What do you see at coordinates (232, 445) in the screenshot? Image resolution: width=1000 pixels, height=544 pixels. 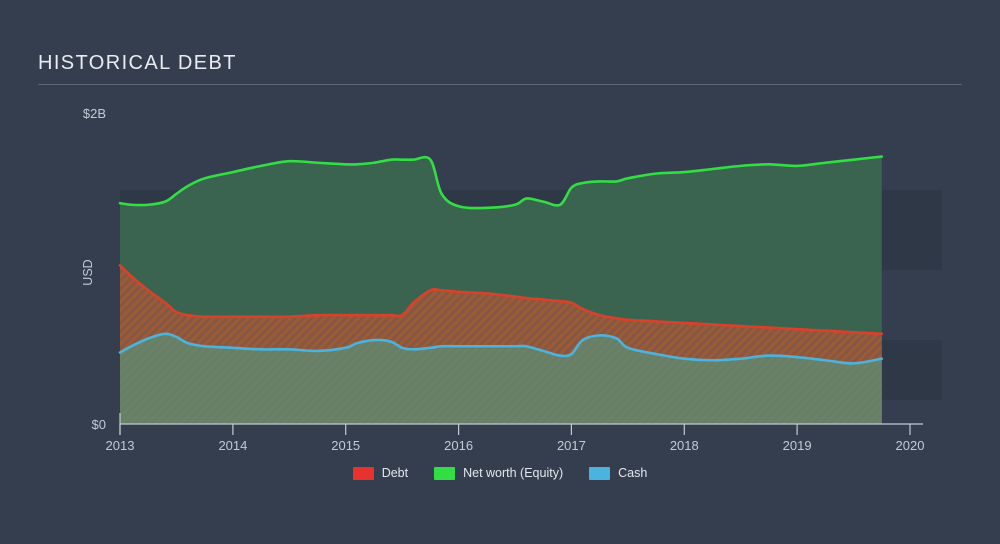 I see `x-tick-label: 2014` at bounding box center [232, 445].